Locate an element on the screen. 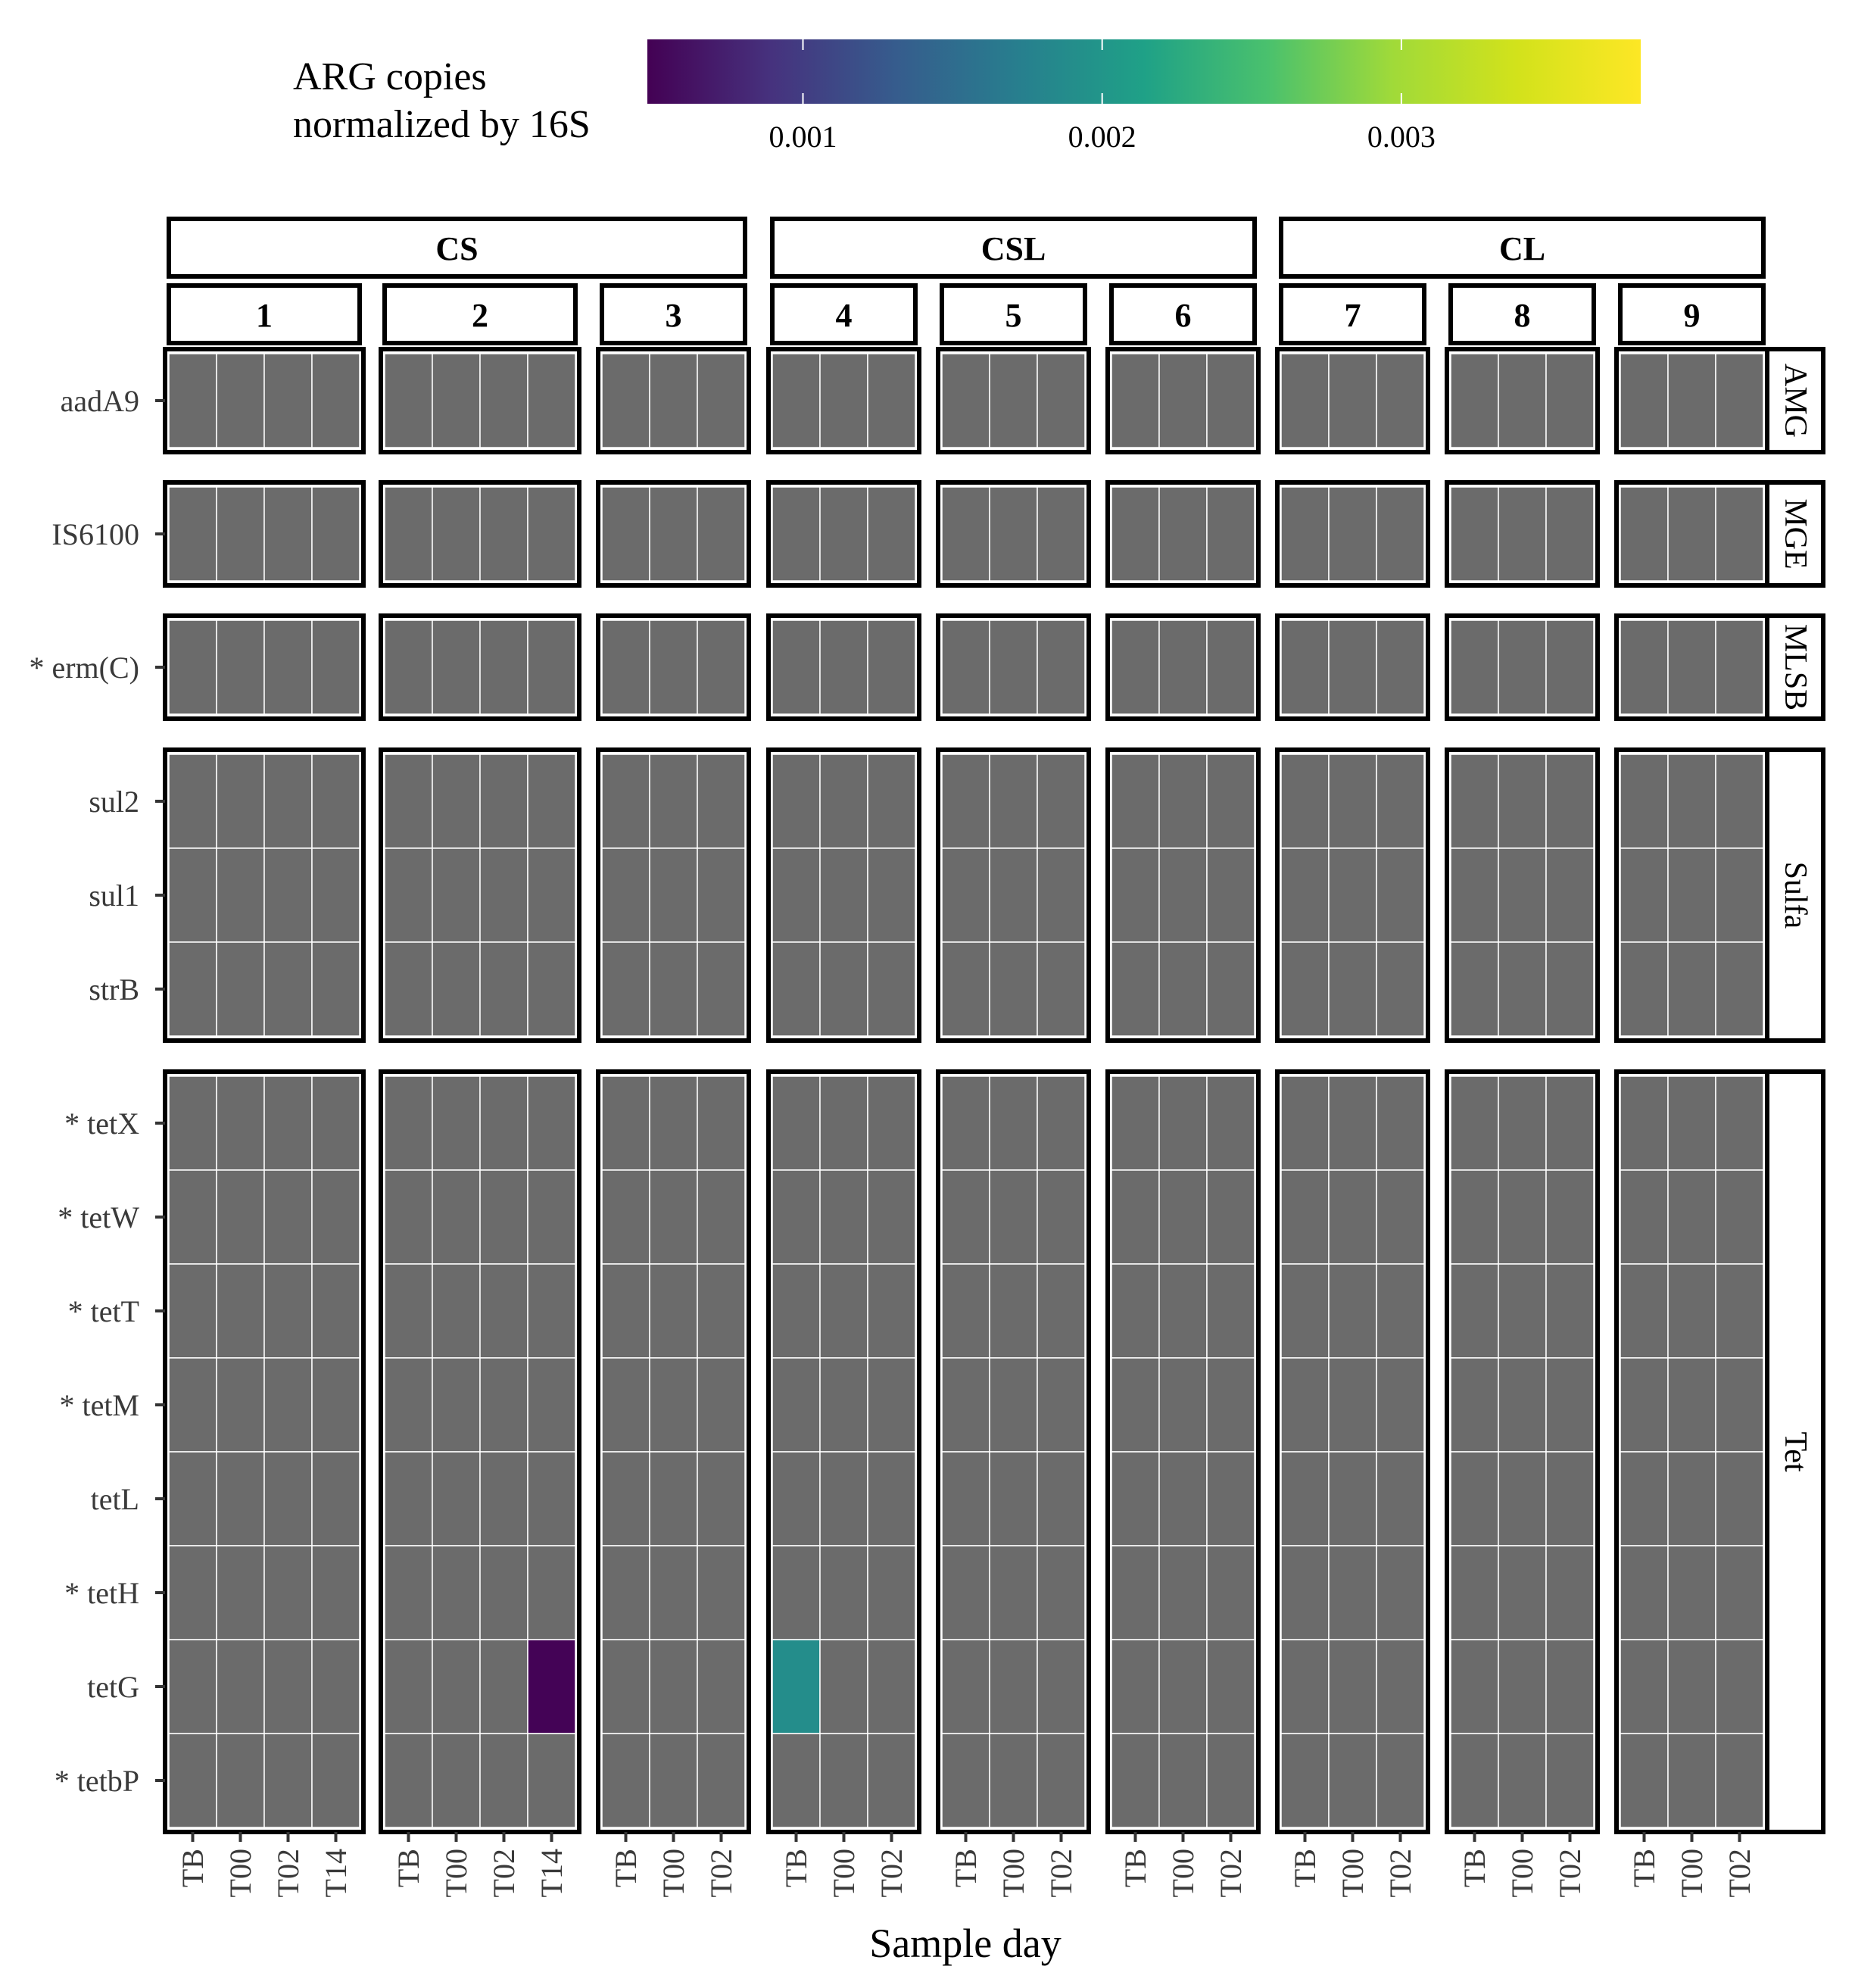  x-tick-label: TB is located at coordinates (1644, 1868).